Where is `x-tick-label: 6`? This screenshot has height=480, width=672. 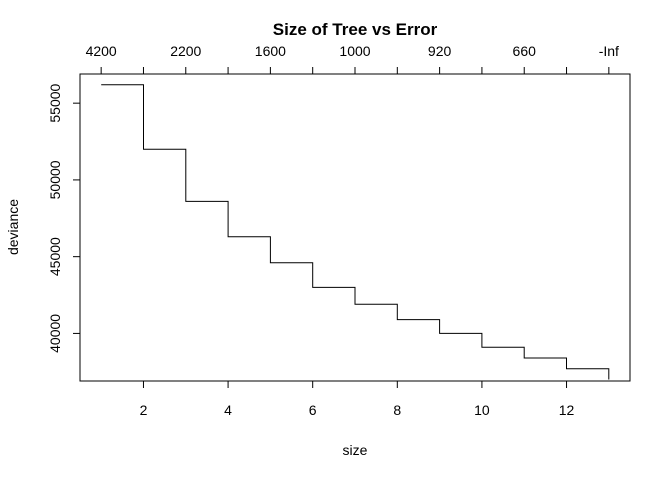
x-tick-label: 6 is located at coordinates (313, 410).